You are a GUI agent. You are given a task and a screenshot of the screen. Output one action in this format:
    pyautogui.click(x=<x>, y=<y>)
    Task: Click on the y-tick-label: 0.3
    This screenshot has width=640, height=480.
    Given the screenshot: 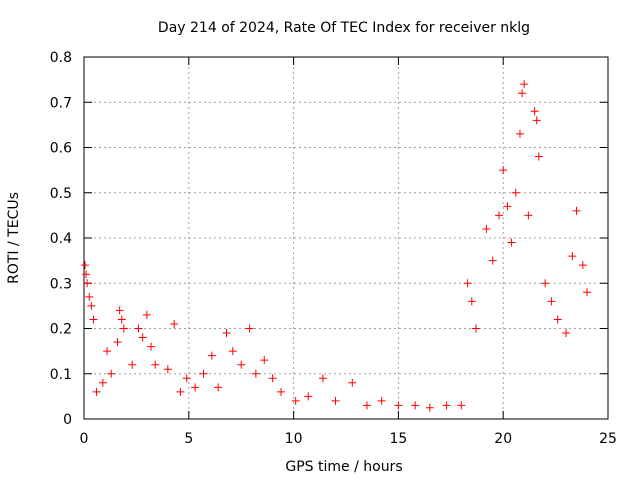 What is the action you would take?
    pyautogui.click(x=61, y=284)
    